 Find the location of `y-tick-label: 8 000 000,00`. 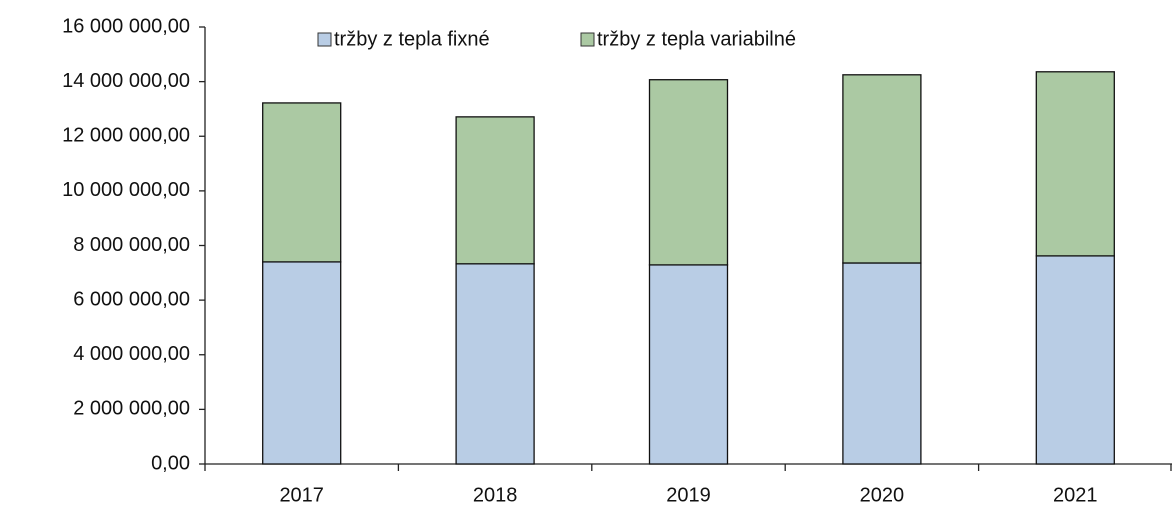

y-tick-label: 8 000 000,00 is located at coordinates (131, 245).